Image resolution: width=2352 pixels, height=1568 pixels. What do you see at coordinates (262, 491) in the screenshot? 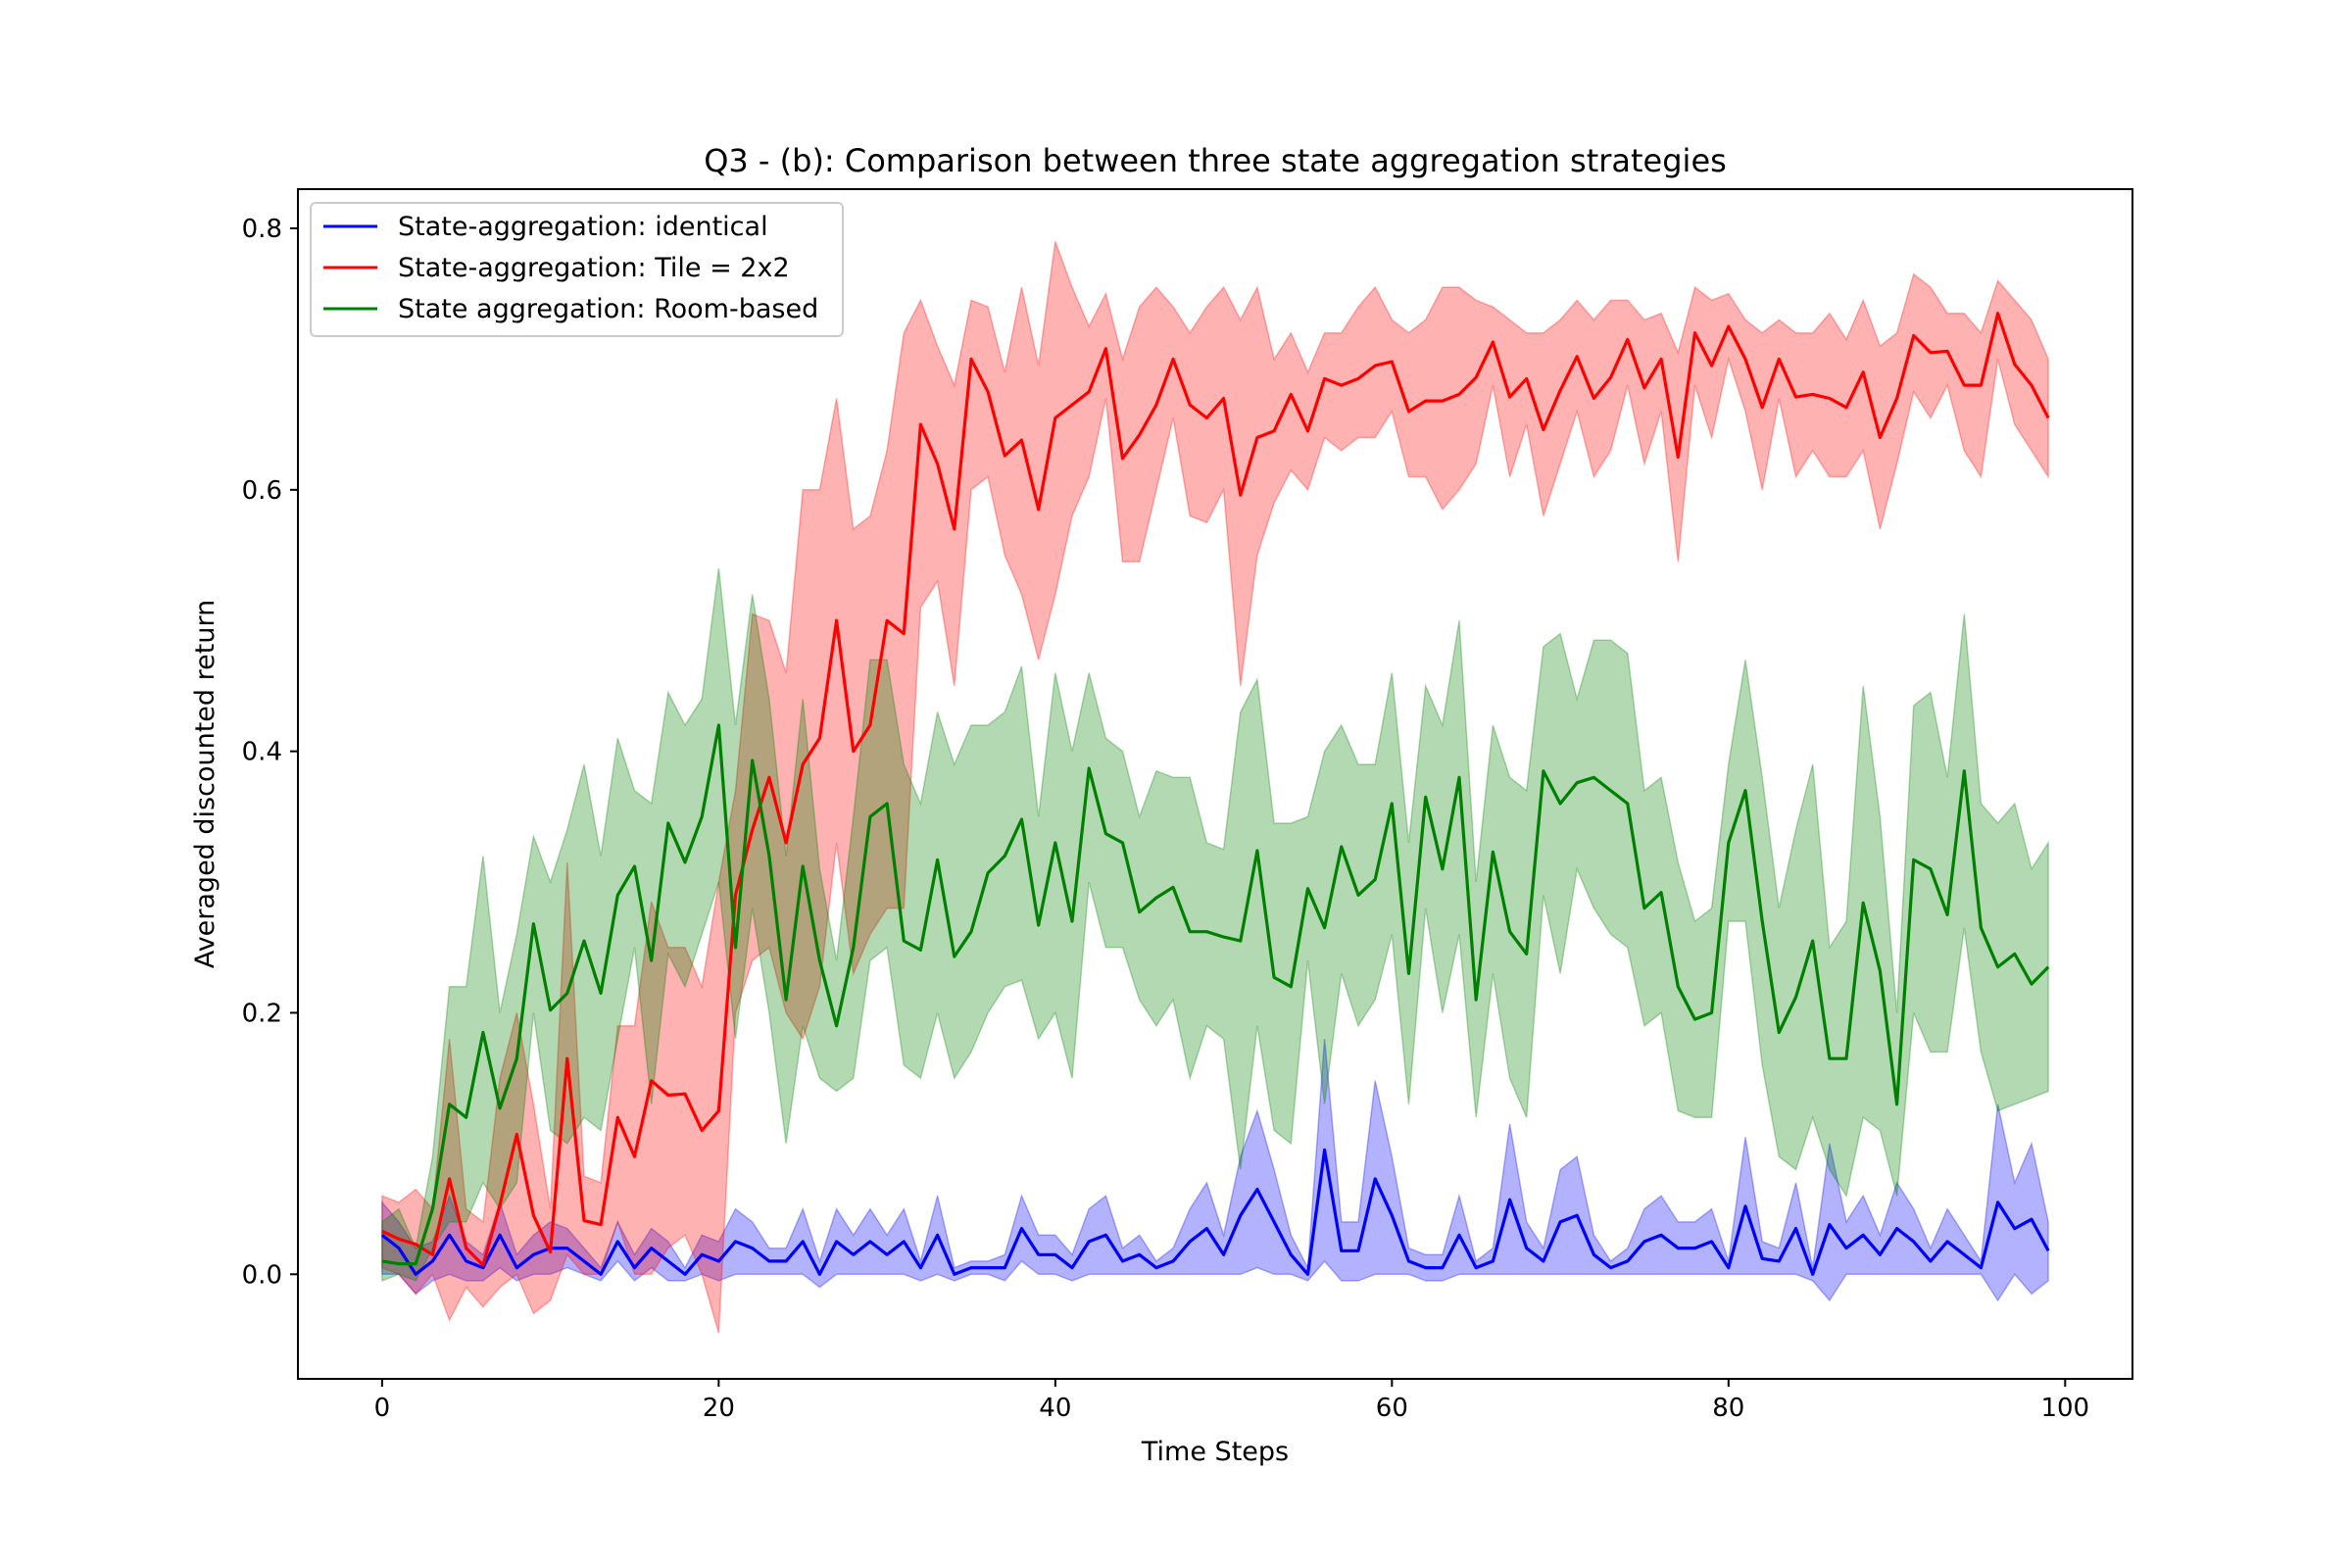
I see `y-tick-label: 0.6` at bounding box center [262, 491].